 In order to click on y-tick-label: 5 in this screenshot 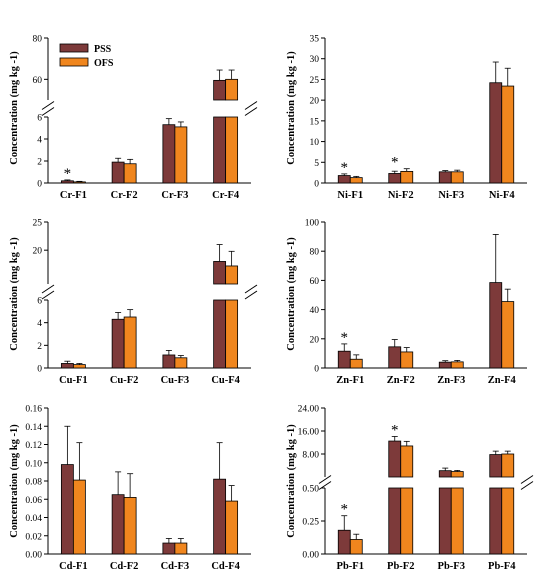, I will do `click(316, 164)`.